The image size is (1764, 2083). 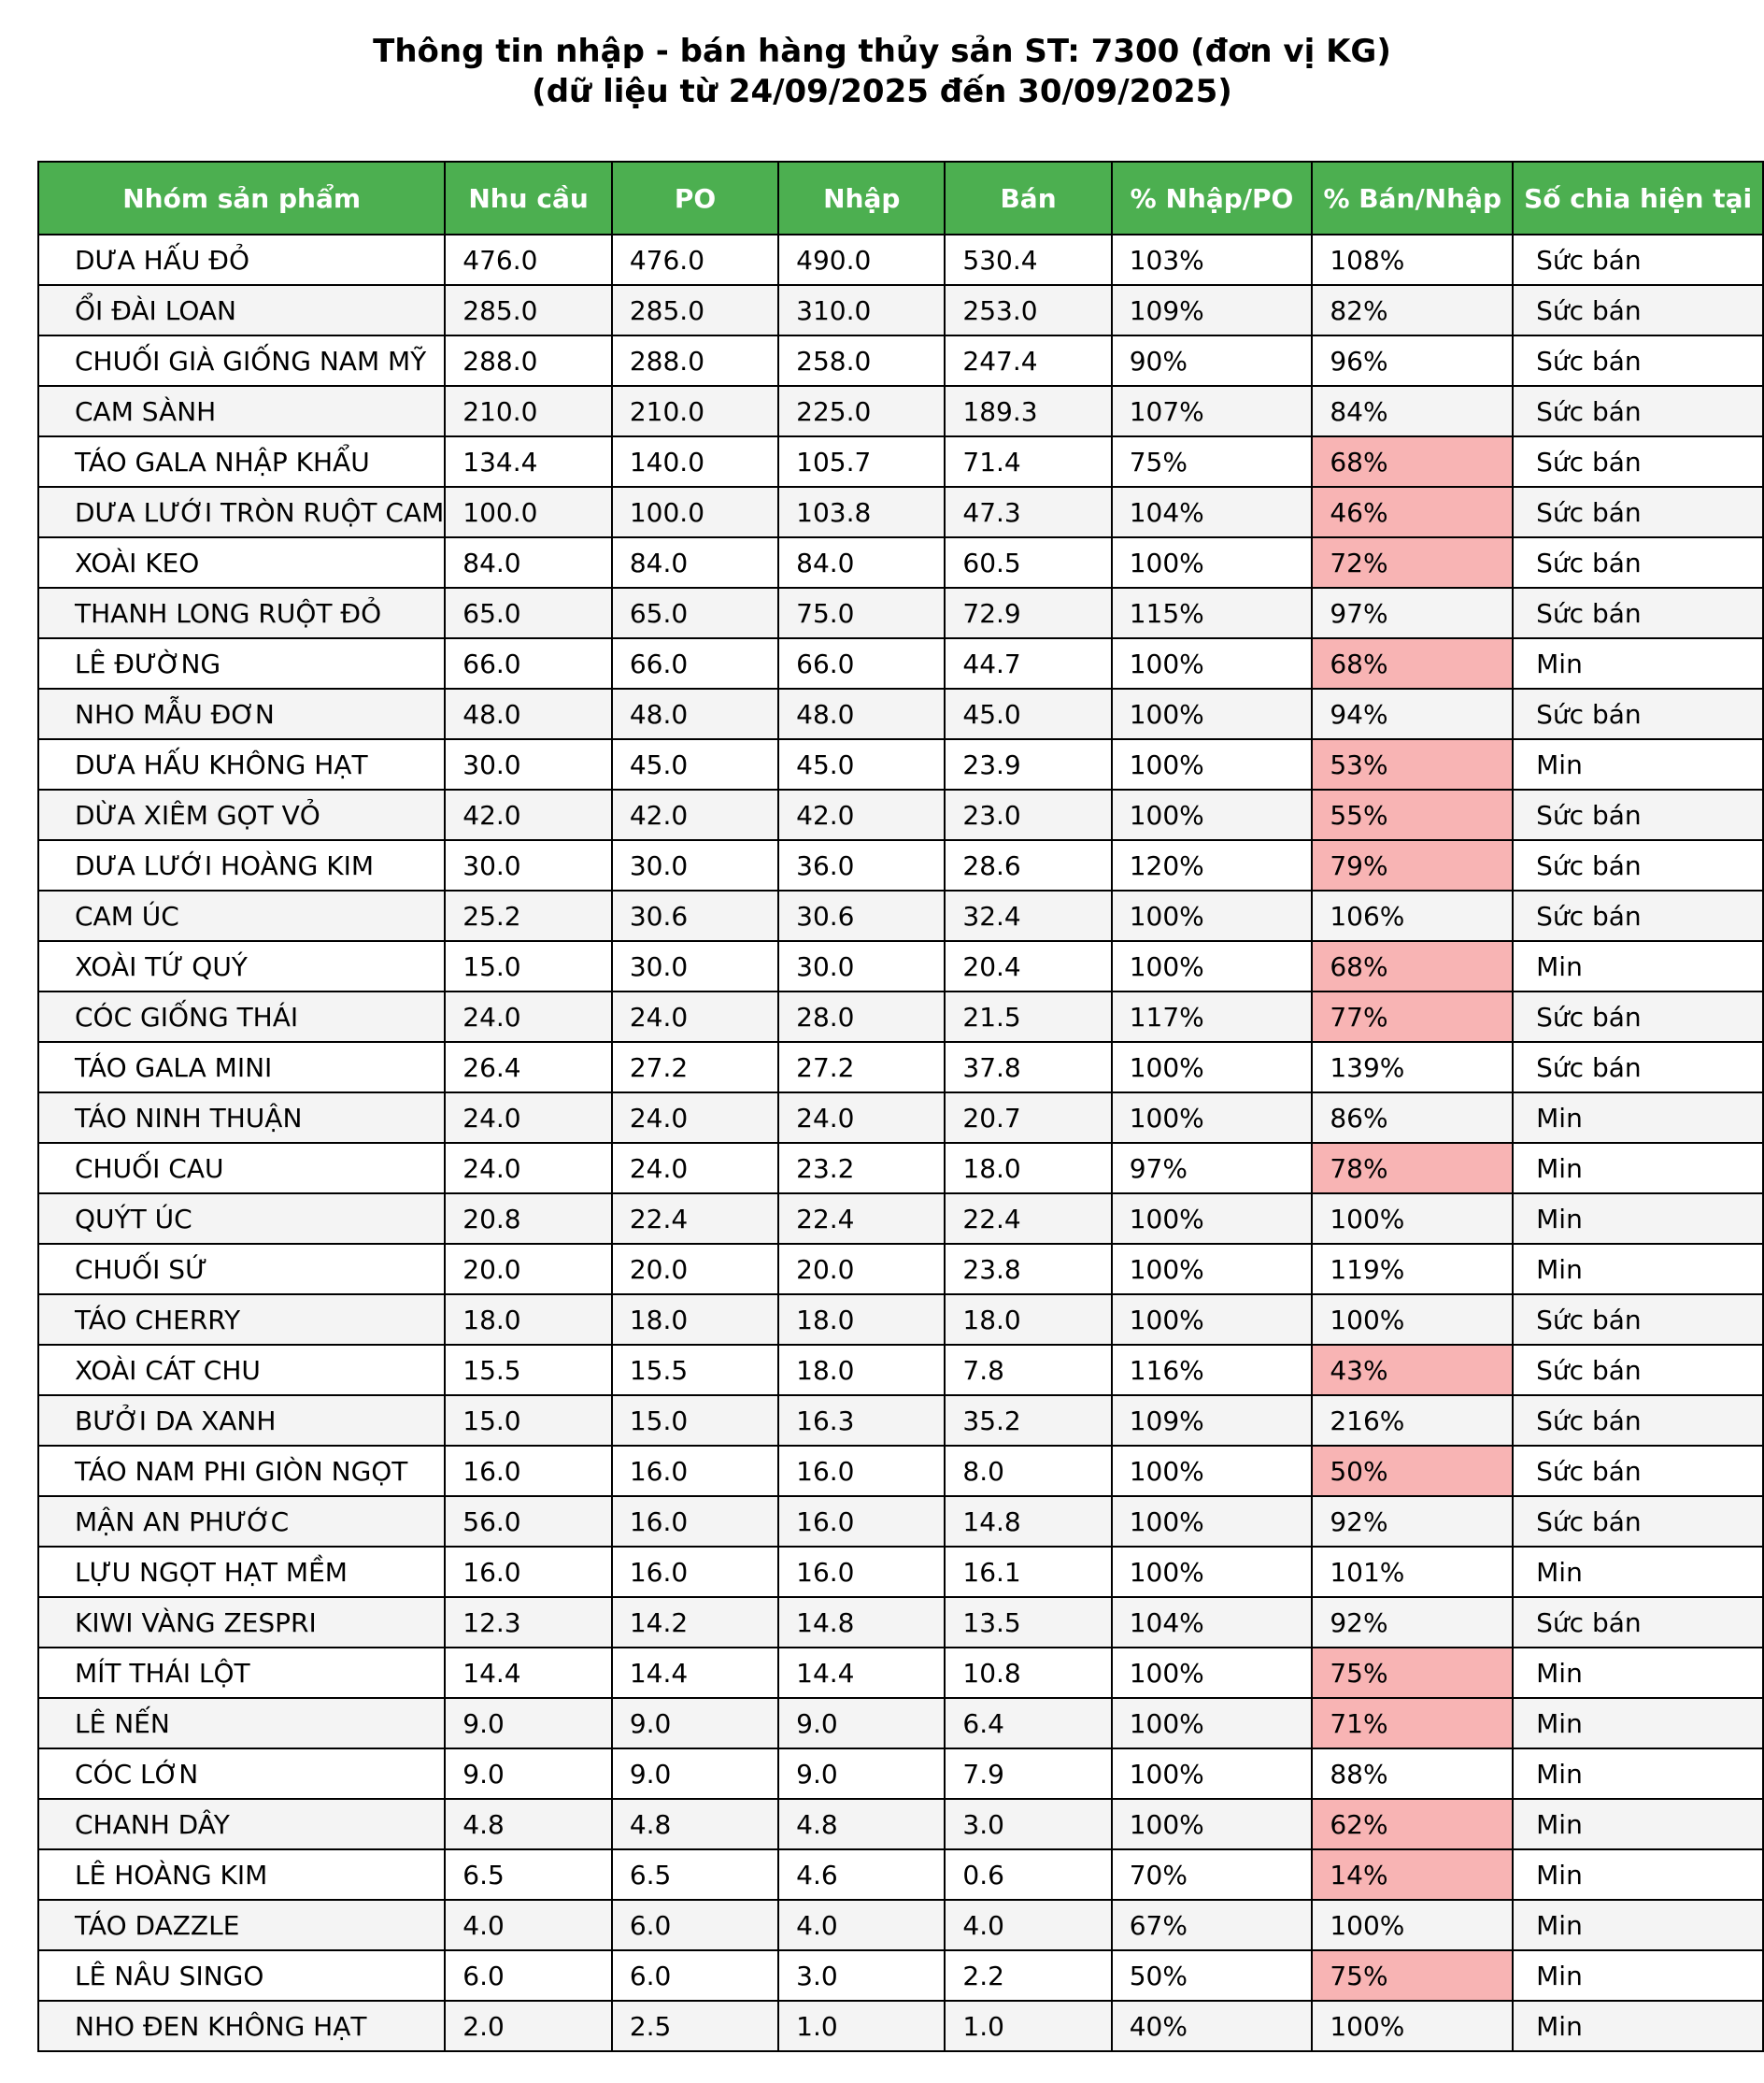 I want to click on po-cell: 42.0, so click(x=695, y=815).